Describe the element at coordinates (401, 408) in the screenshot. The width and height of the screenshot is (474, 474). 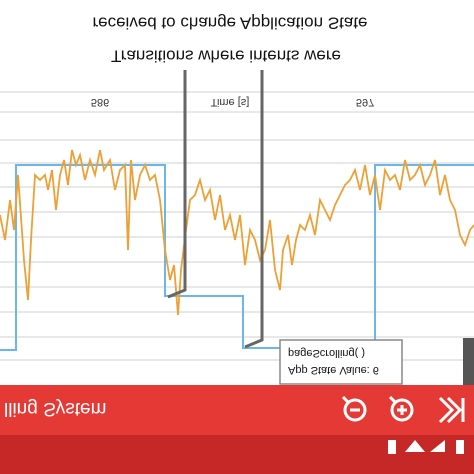
I see `zoom-in-button` at that location.